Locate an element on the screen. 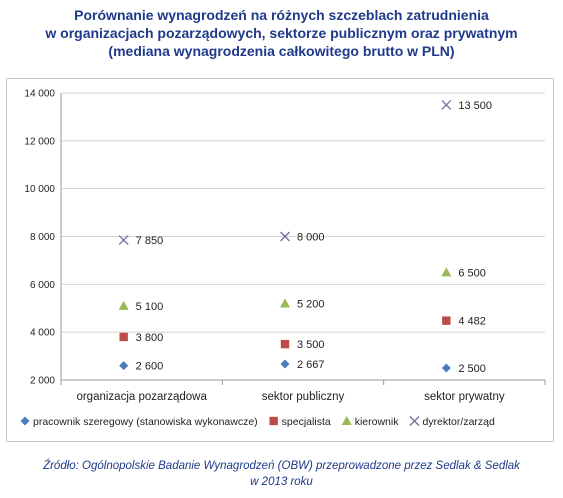 The height and width of the screenshot is (498, 563). data-label: 6 500 is located at coordinates (472, 273).